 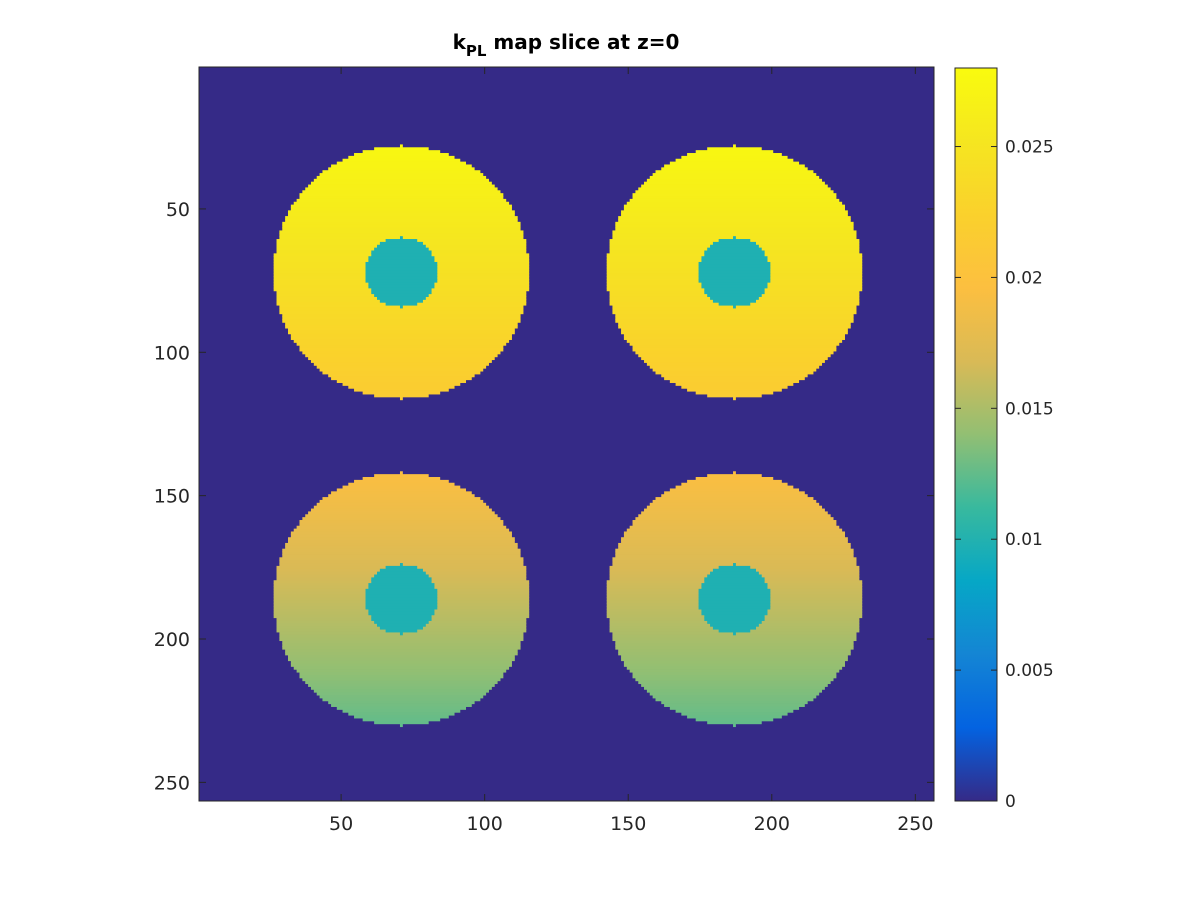 I want to click on y-tick-label: 50, so click(x=178, y=210).